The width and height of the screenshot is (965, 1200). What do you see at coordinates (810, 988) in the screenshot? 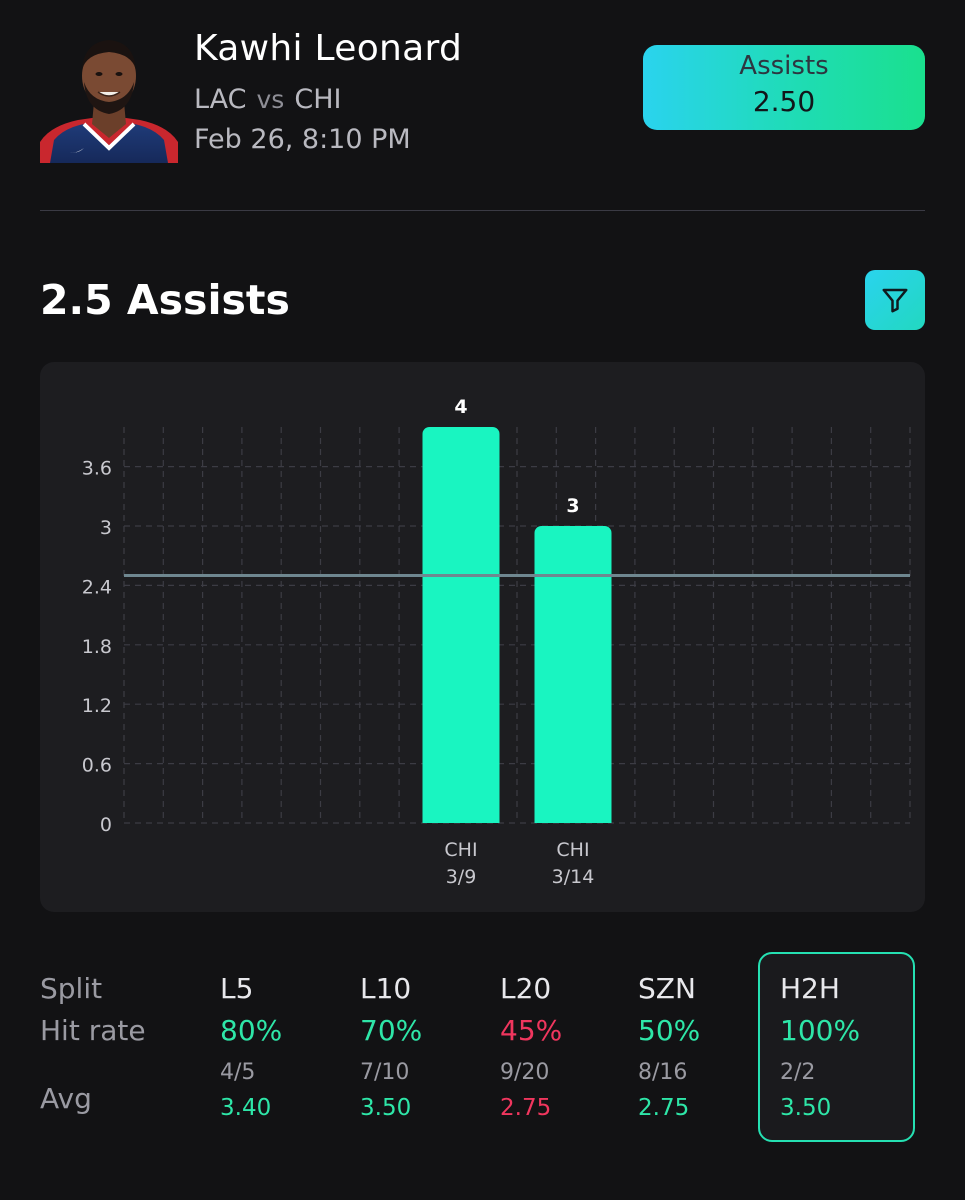
I see `split-period: H2H` at bounding box center [810, 988].